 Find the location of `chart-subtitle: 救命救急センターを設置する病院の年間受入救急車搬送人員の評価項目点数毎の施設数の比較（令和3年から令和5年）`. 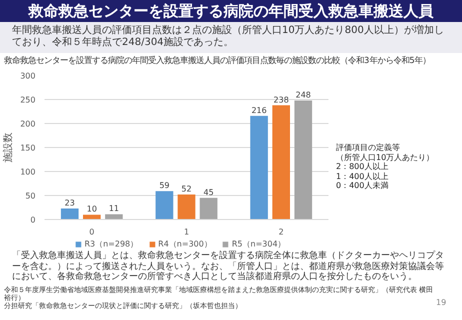

chart-subtitle: 救命救急センターを設置する病院の年間受入救急車搬送人員の評価項目点数毎の施設数の比較（令和3年から令和5年） is located at coordinates (217, 60).